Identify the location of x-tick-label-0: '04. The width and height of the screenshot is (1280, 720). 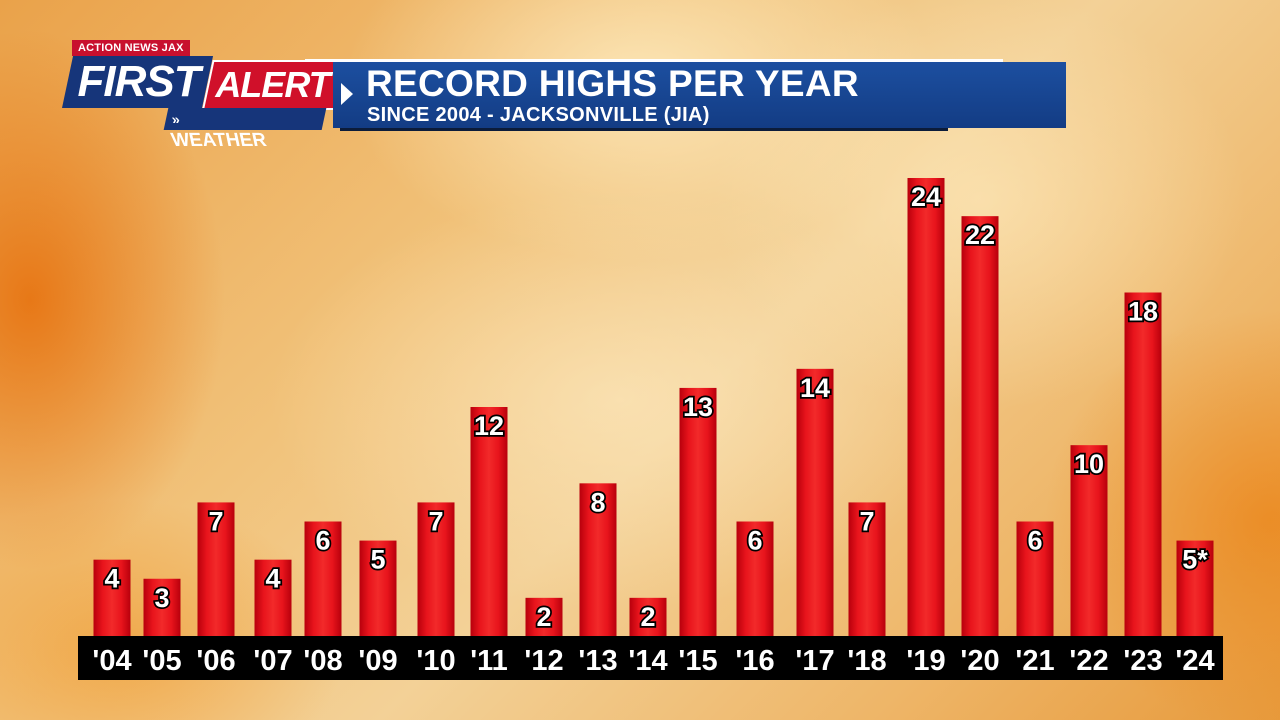
(111, 661).